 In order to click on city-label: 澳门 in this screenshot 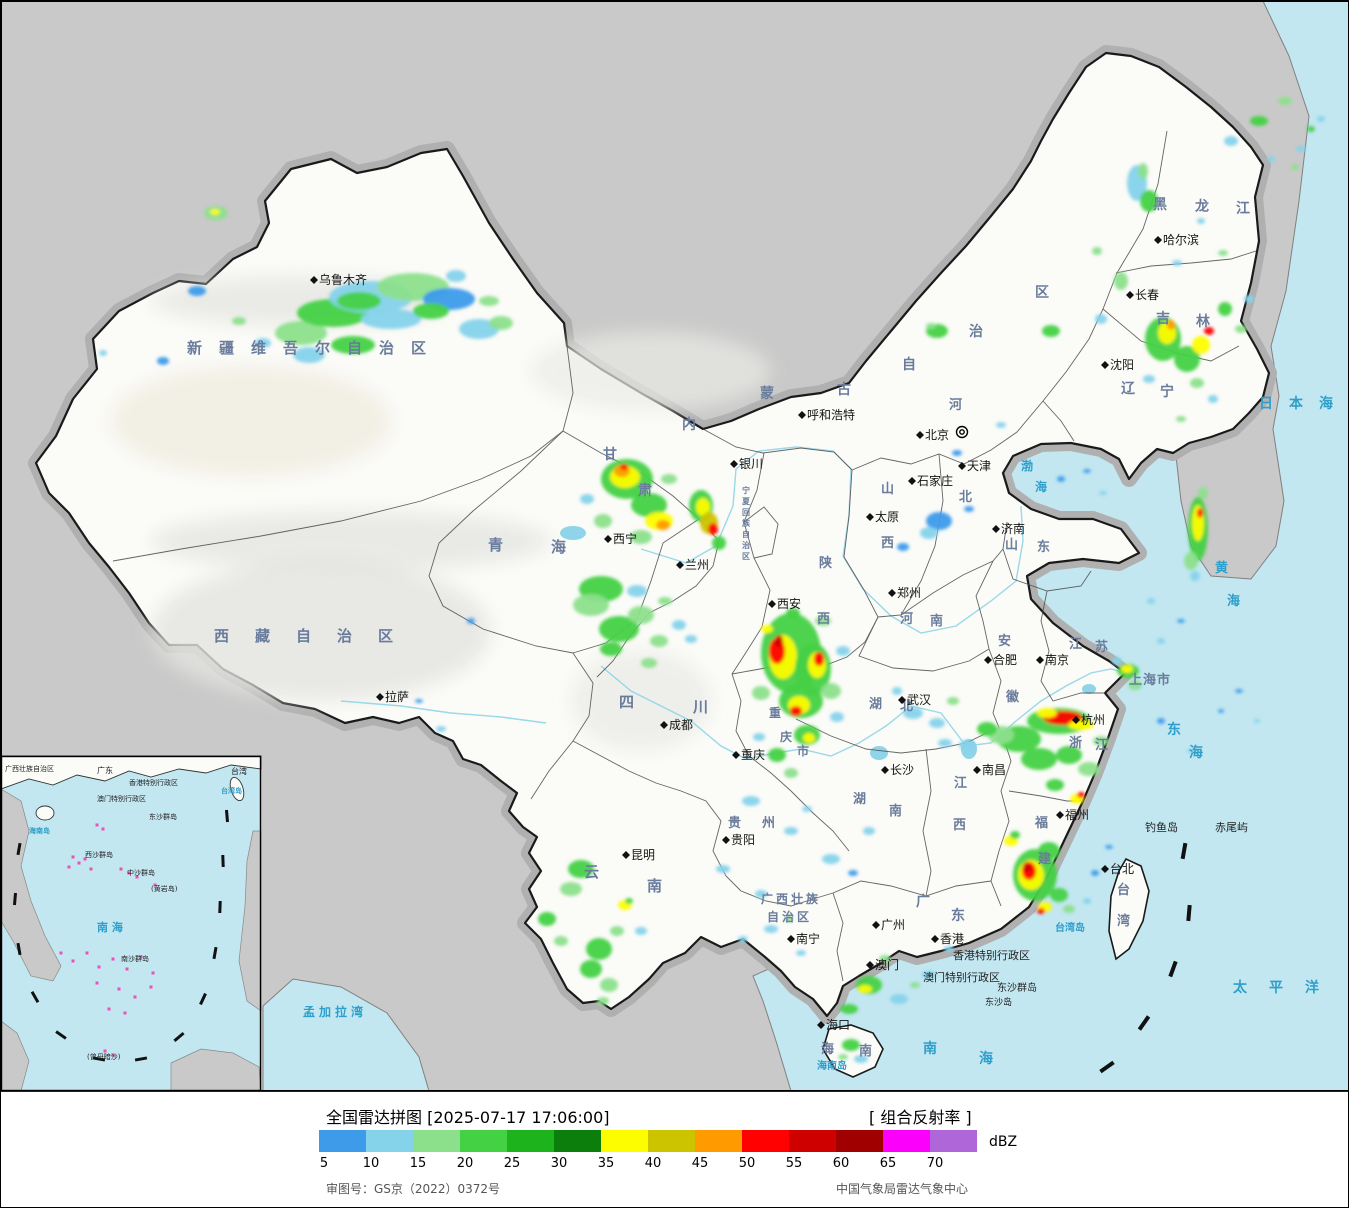, I will do `click(887, 964)`.